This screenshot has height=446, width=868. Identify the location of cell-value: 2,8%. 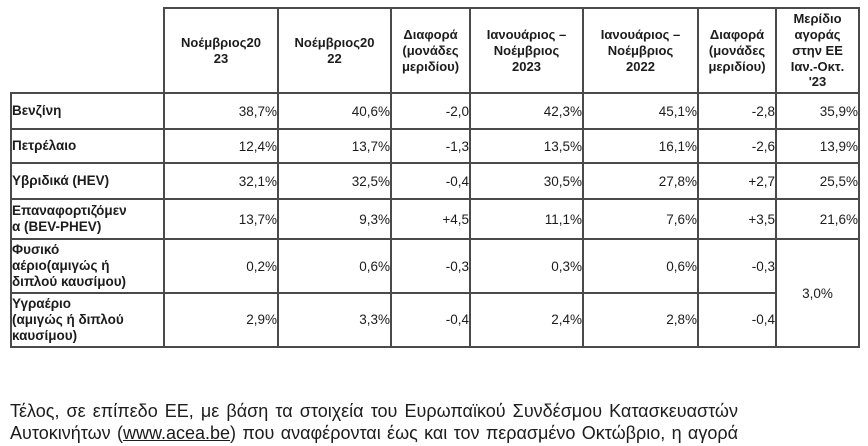
(640, 320).